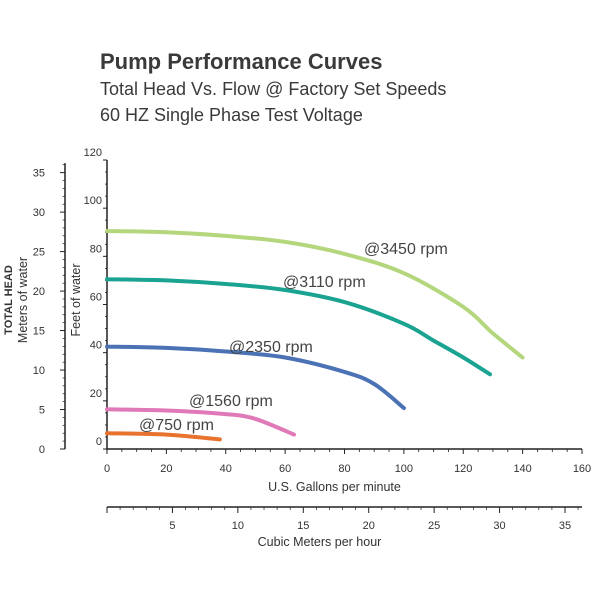 The image size is (600, 600). Describe the element at coordinates (96, 249) in the screenshot. I see `y-tick-label: 80` at that location.